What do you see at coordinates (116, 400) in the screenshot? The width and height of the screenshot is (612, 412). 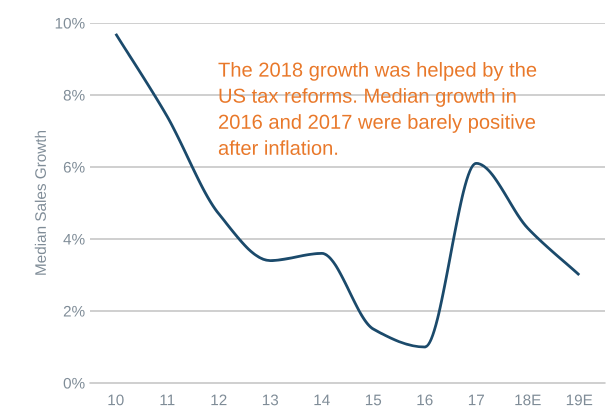 I see `x-tick-label: 10` at bounding box center [116, 400].